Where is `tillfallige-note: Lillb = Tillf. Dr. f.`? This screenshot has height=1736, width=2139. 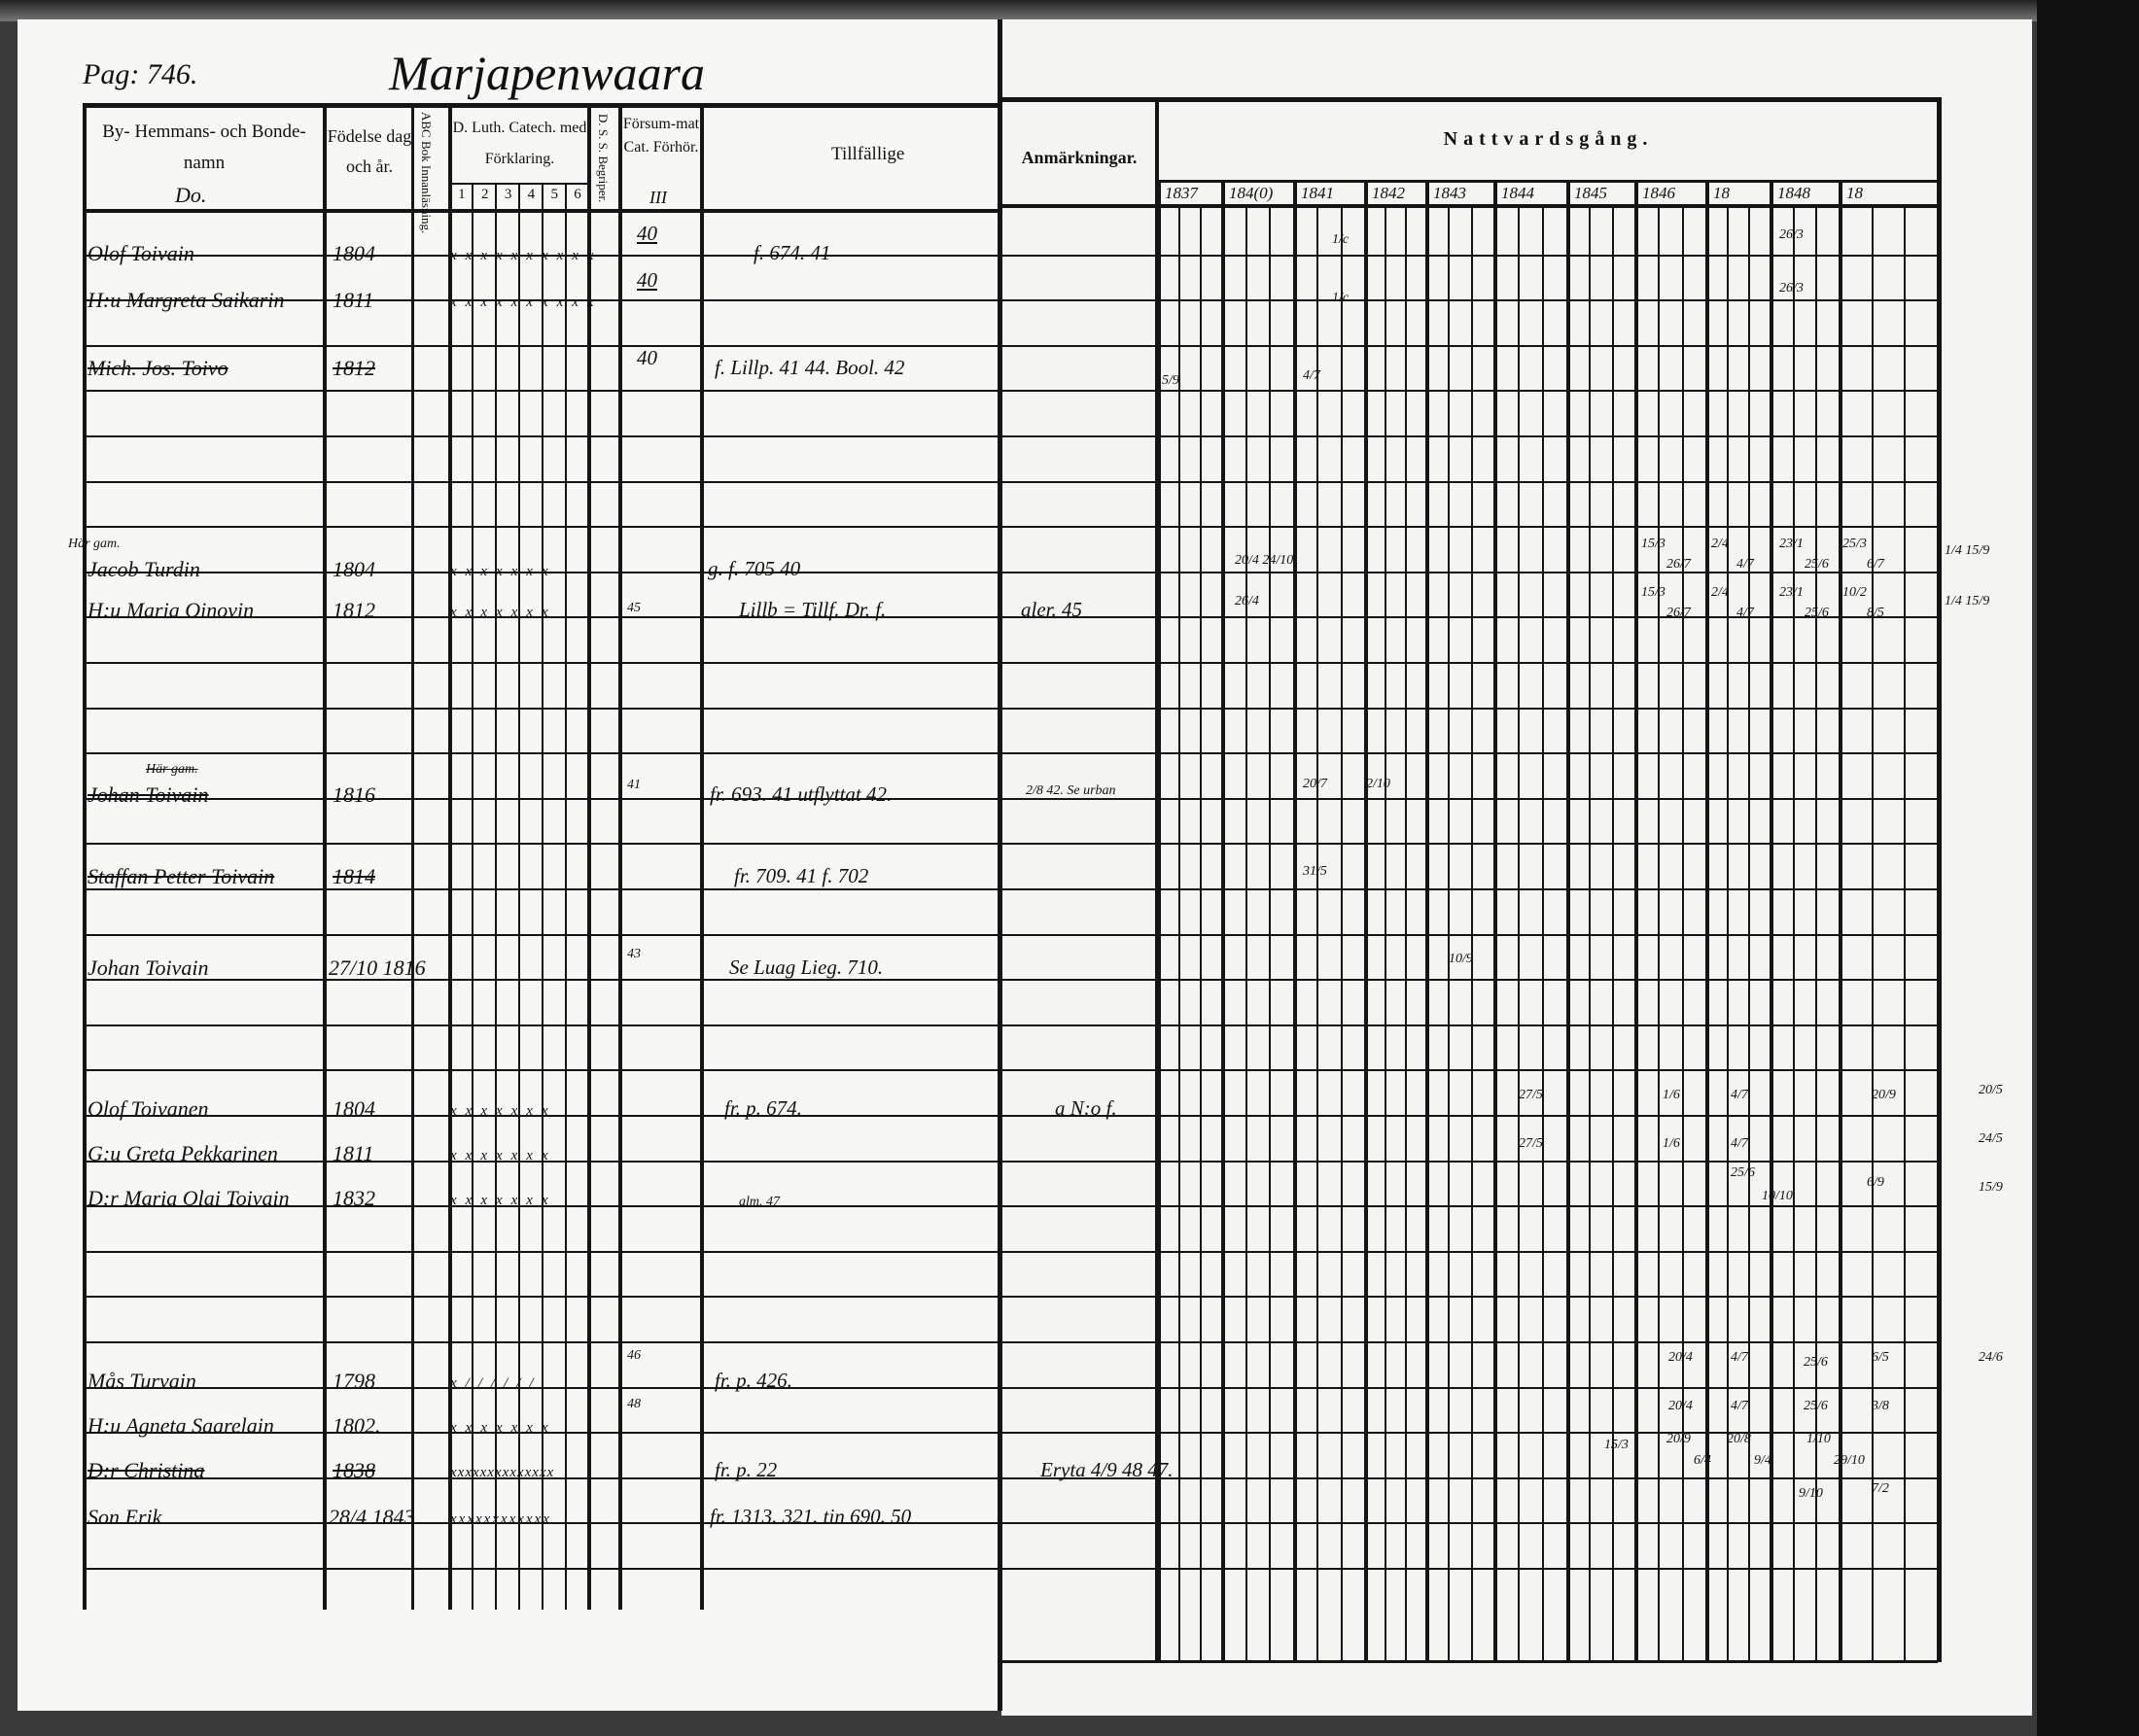
tillfallige-note: Lillb = Tillf. Dr. f. is located at coordinates (813, 610).